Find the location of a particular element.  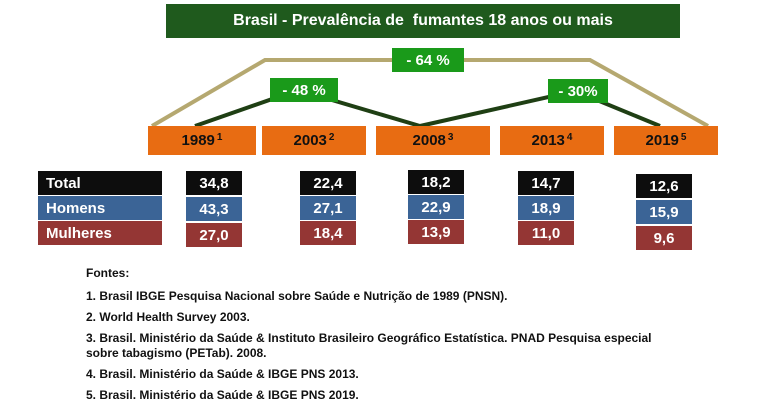

year-1989: 1989 1 is located at coordinates (202, 140).